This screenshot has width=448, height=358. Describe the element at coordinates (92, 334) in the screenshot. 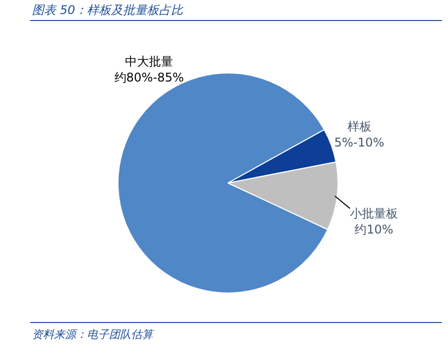

I see `text: 资料来源：电子团队估算` at that location.